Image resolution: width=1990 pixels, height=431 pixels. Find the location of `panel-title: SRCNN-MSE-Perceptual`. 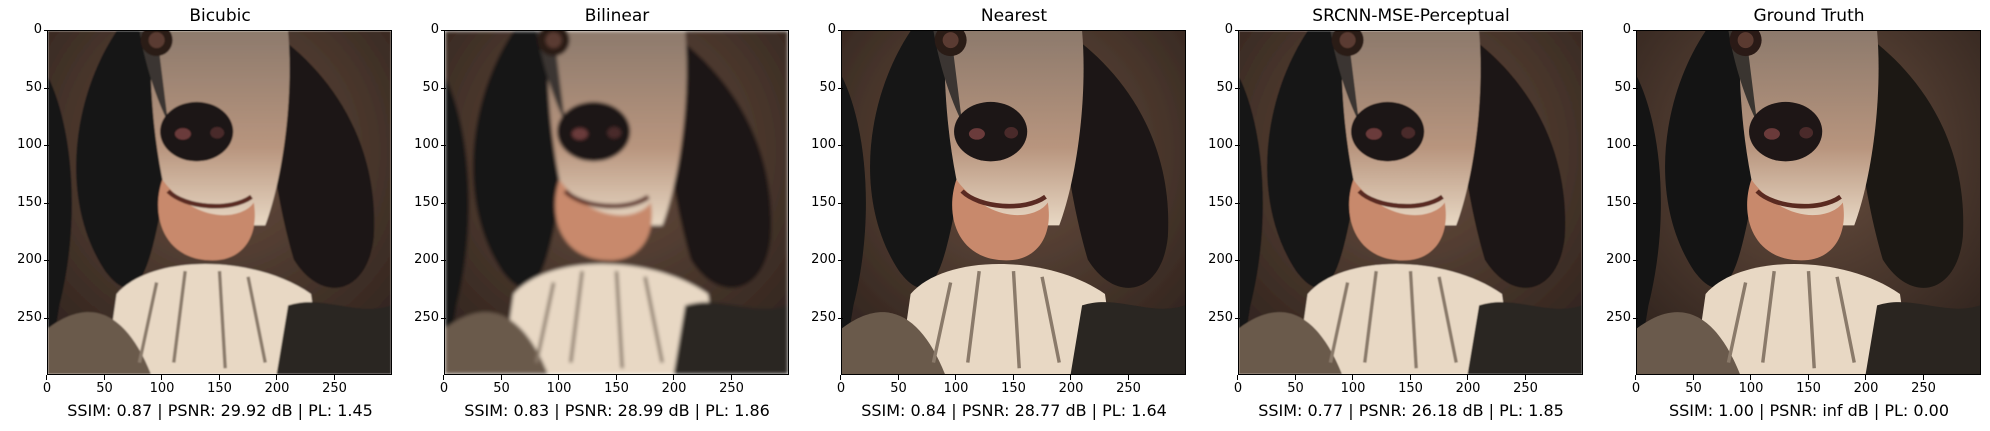

panel-title: SRCNN-MSE-Perceptual is located at coordinates (1411, 16).